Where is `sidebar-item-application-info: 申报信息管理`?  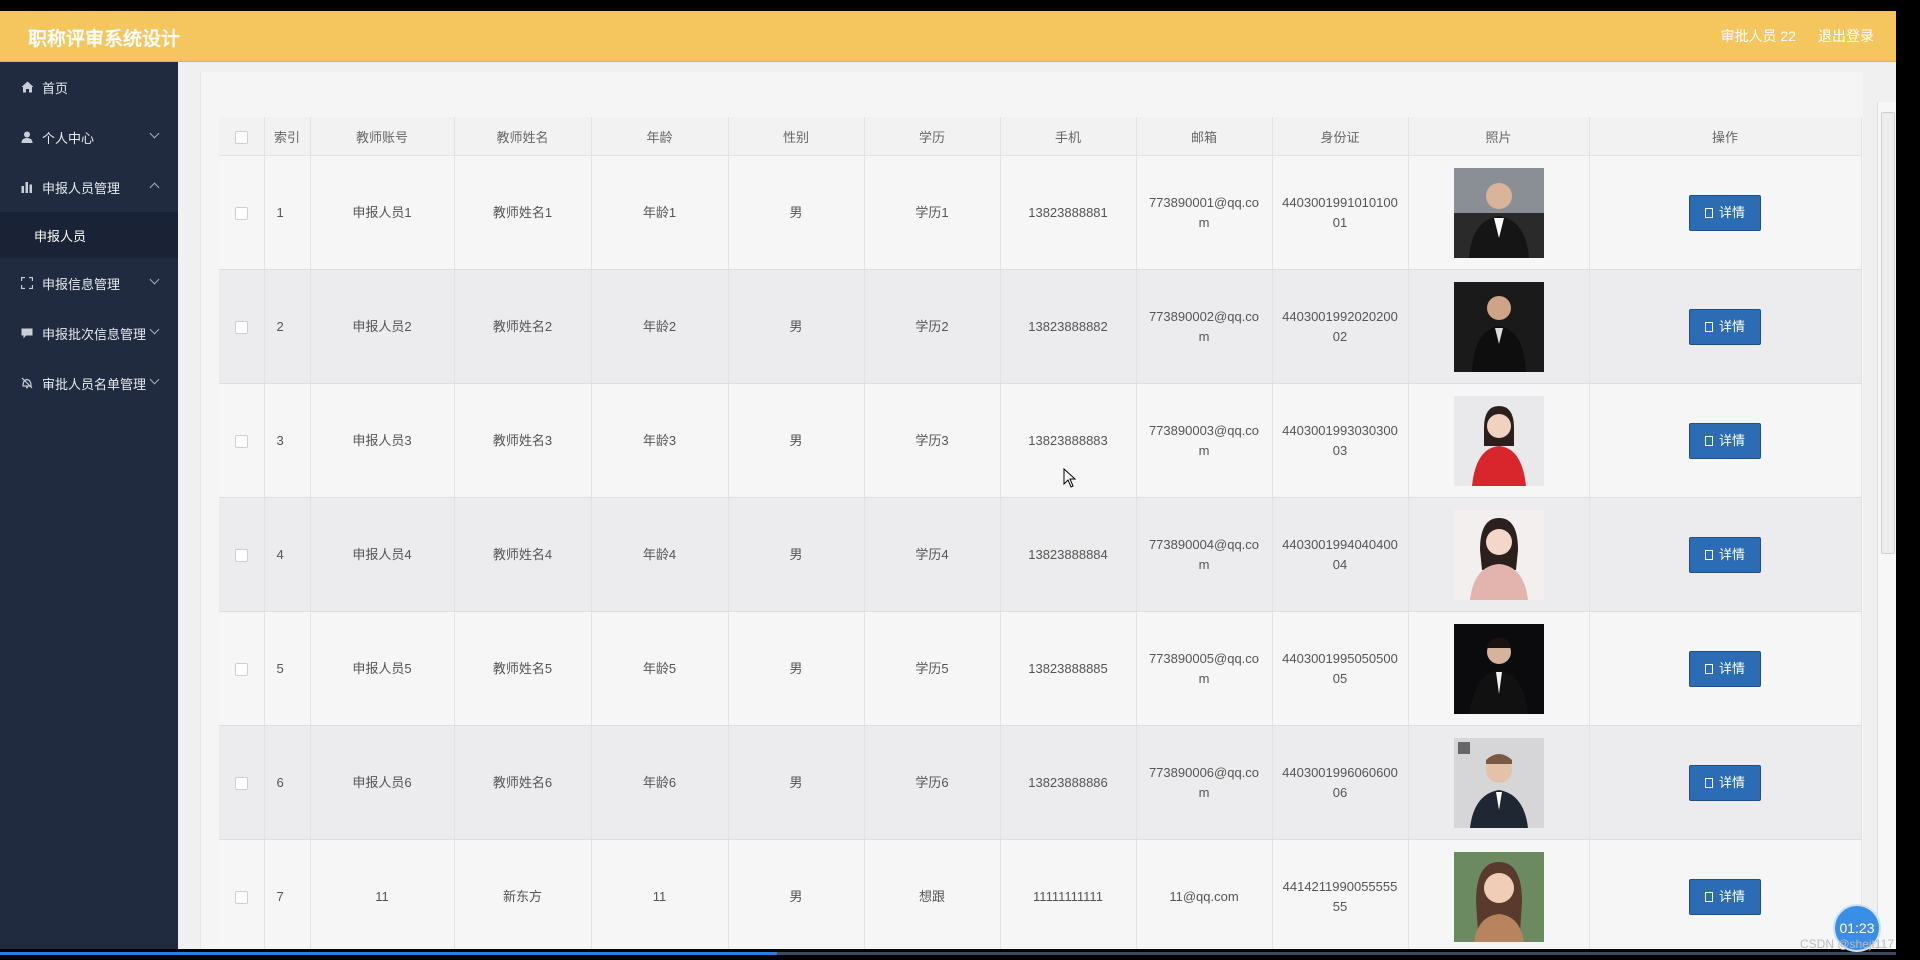 sidebar-item-application-info: 申报信息管理 is located at coordinates (89, 283).